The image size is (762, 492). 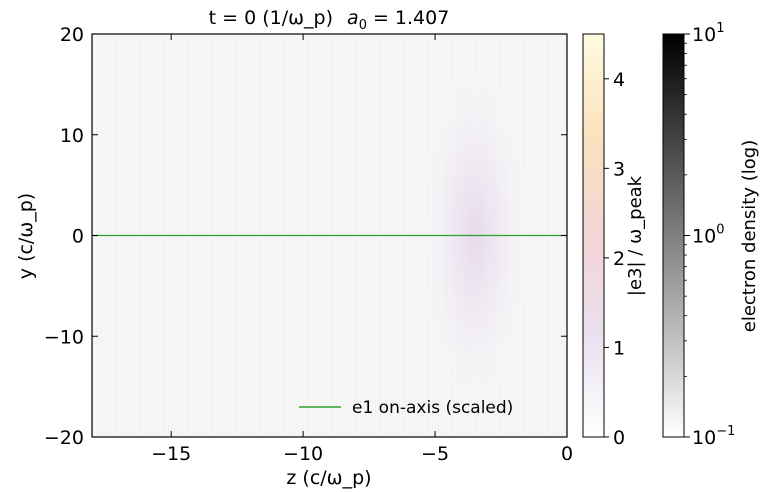 What do you see at coordinates (432, 408) in the screenshot?
I see `legend-label-e1: e1 on-axis (scaled)` at bounding box center [432, 408].